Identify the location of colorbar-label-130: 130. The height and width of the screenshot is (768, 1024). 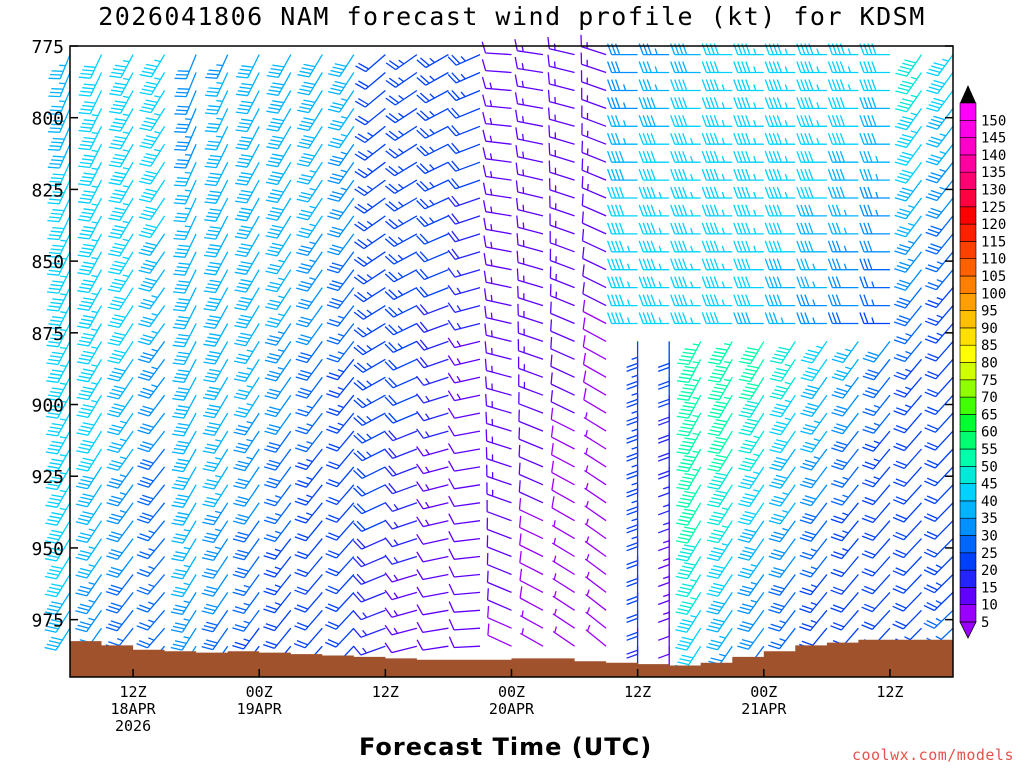
(993, 191).